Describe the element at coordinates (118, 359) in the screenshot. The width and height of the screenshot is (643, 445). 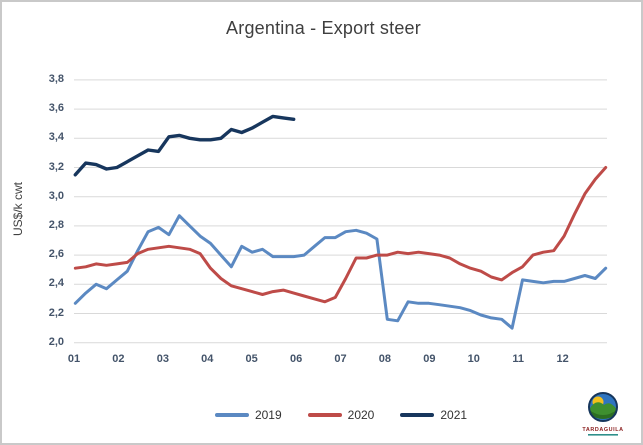
I see `x-tick-label: 02` at that location.